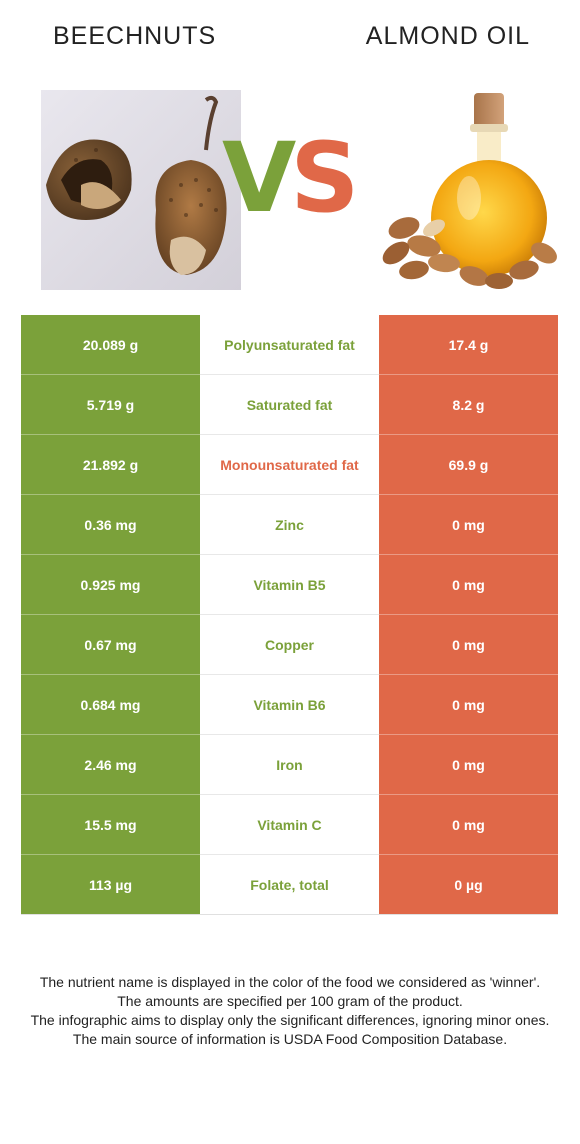  Describe the element at coordinates (468, 345) in the screenshot. I see `almond-oil-value: 17.4 g` at that location.